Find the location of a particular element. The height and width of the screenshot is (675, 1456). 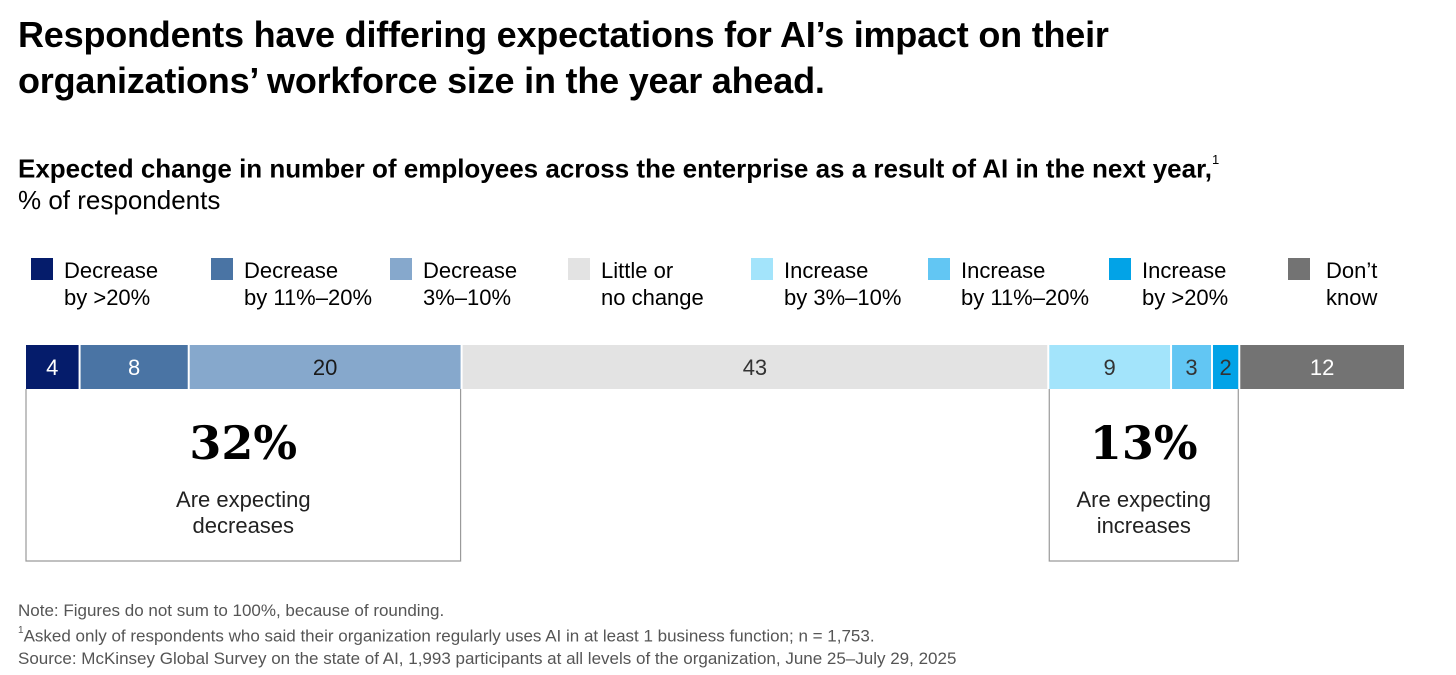

annotation-value: 13% is located at coordinates (1144, 443).